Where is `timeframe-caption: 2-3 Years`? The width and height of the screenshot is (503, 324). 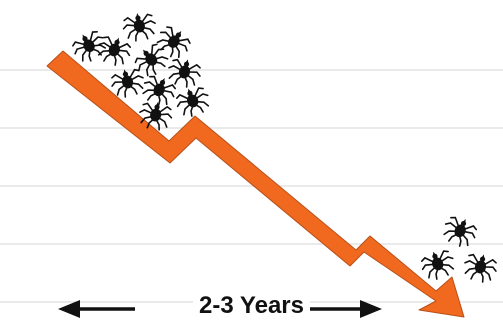 timeframe-caption: 2-3 Years is located at coordinates (251, 306).